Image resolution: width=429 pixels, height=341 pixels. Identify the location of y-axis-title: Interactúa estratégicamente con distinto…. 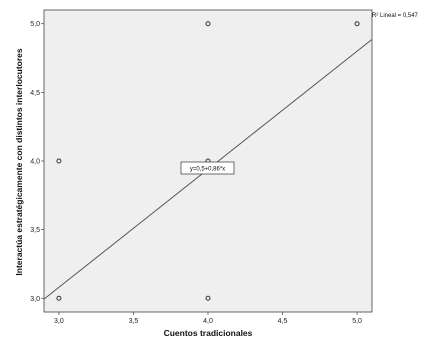
(19, 161).